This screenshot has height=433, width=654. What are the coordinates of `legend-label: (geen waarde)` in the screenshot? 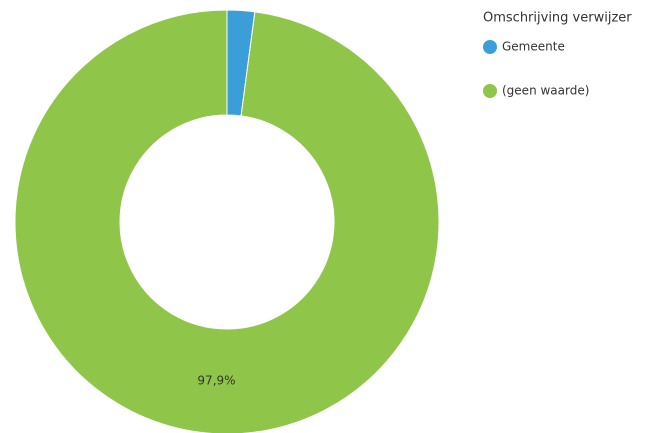 It's located at (545, 91).